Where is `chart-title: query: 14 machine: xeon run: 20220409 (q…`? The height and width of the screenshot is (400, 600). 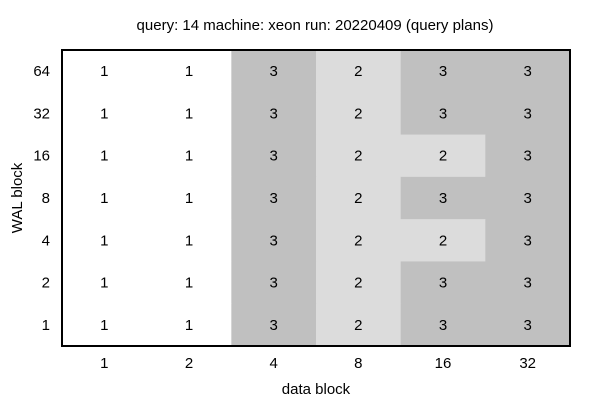 chart-title: query: 14 machine: xeon run: 20220409 (q… is located at coordinates (315, 25).